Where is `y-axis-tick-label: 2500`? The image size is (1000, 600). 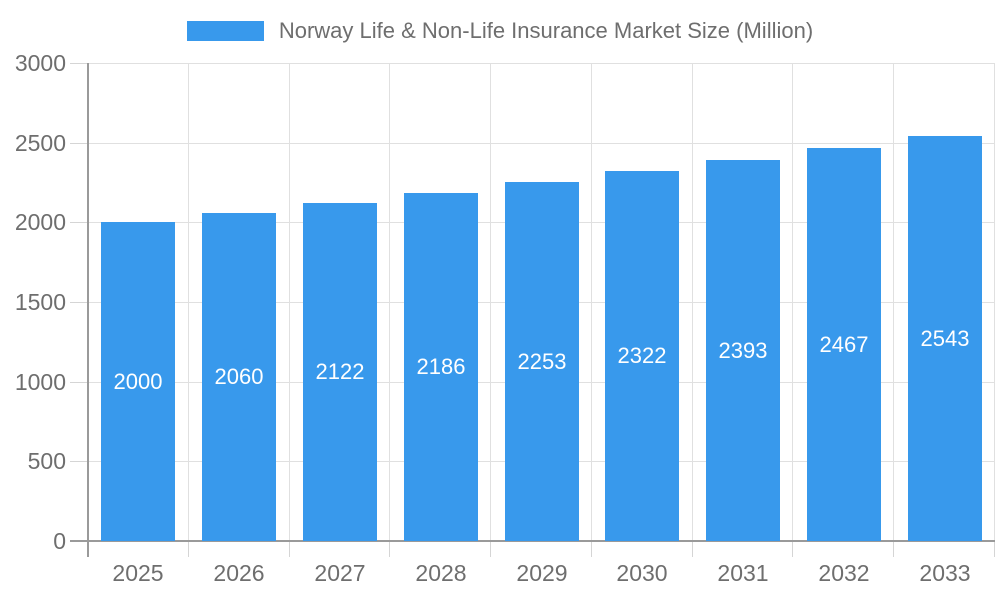
y-axis-tick-label: 2500 is located at coordinates (40, 143).